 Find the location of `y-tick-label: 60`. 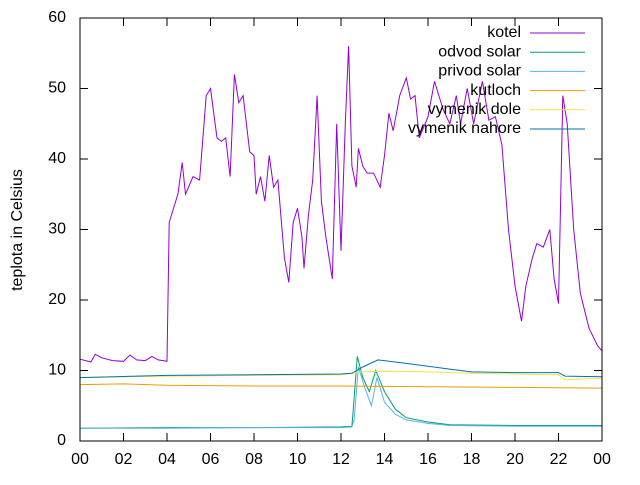

y-tick-label: 60 is located at coordinates (57, 17).